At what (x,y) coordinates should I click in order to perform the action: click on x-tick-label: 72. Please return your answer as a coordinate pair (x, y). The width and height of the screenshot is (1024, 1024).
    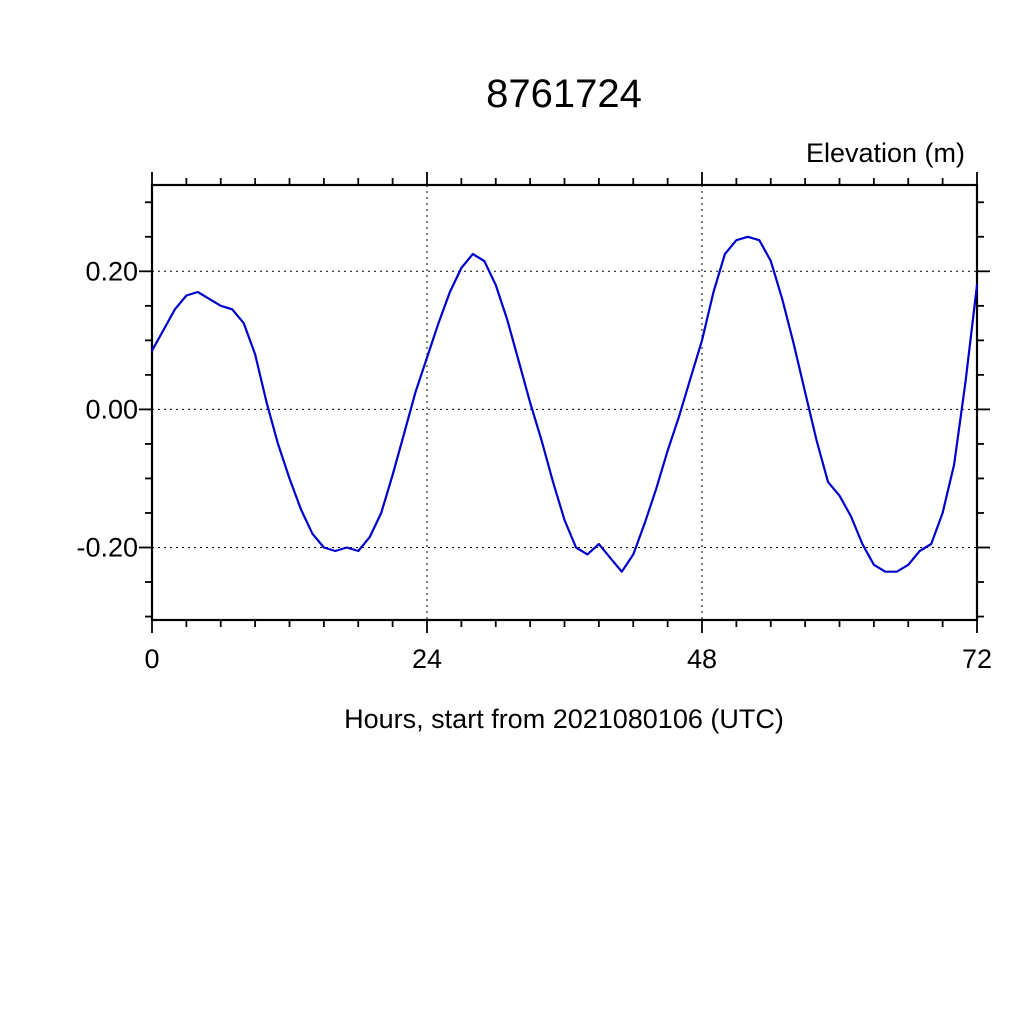
    Looking at the image, I should click on (977, 659).